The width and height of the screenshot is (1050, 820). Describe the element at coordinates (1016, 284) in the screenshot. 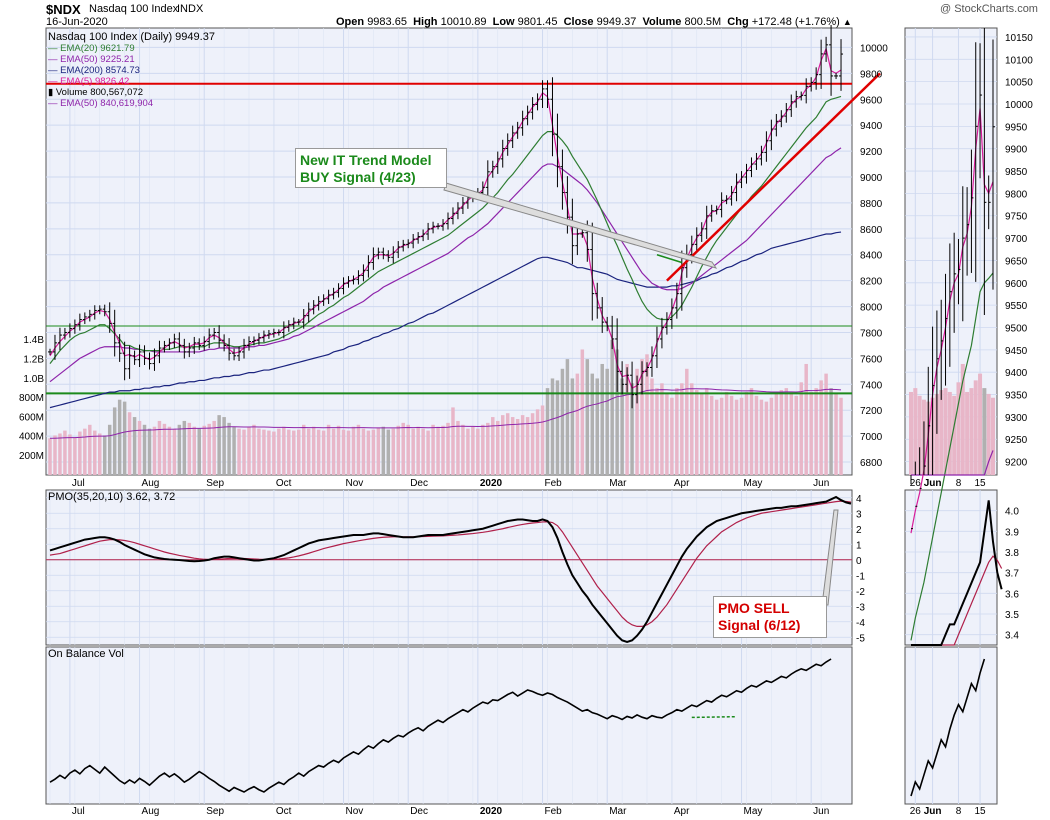

I see `zoom-price-tick-label: 9600` at that location.